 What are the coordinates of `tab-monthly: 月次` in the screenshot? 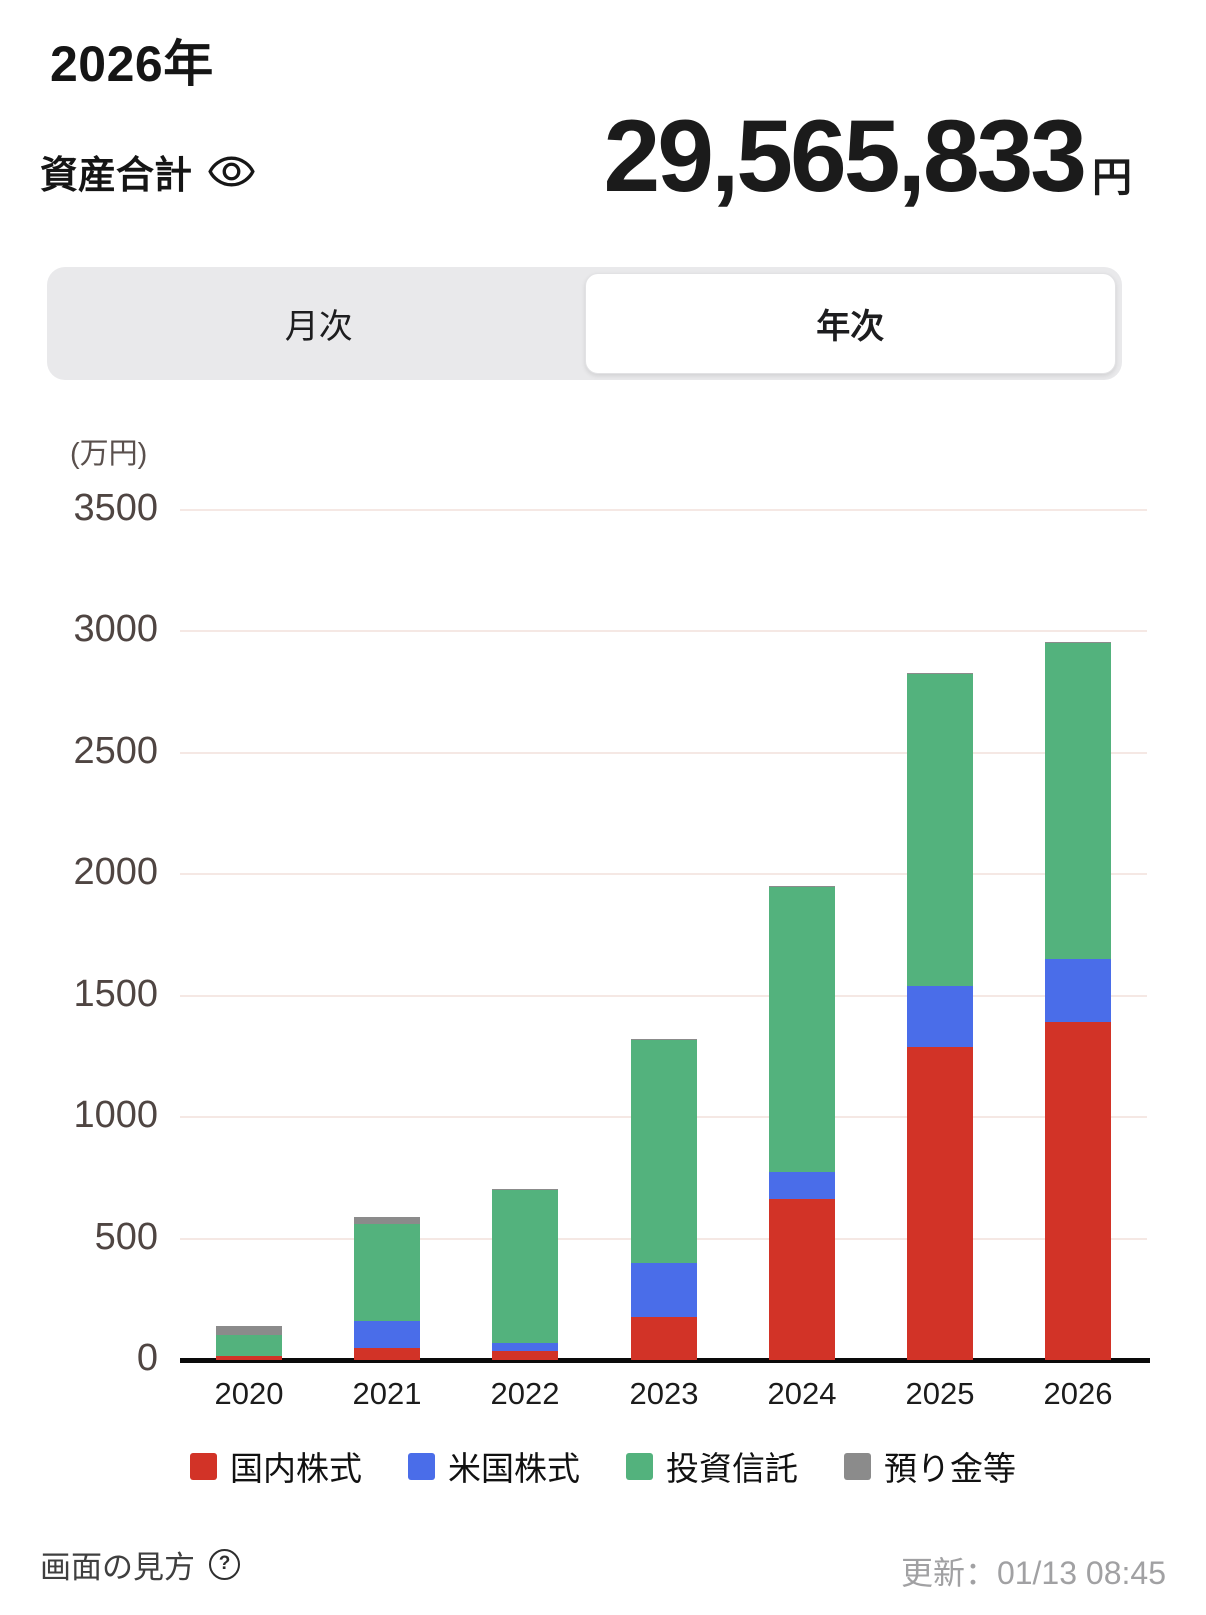 It's located at (318, 327).